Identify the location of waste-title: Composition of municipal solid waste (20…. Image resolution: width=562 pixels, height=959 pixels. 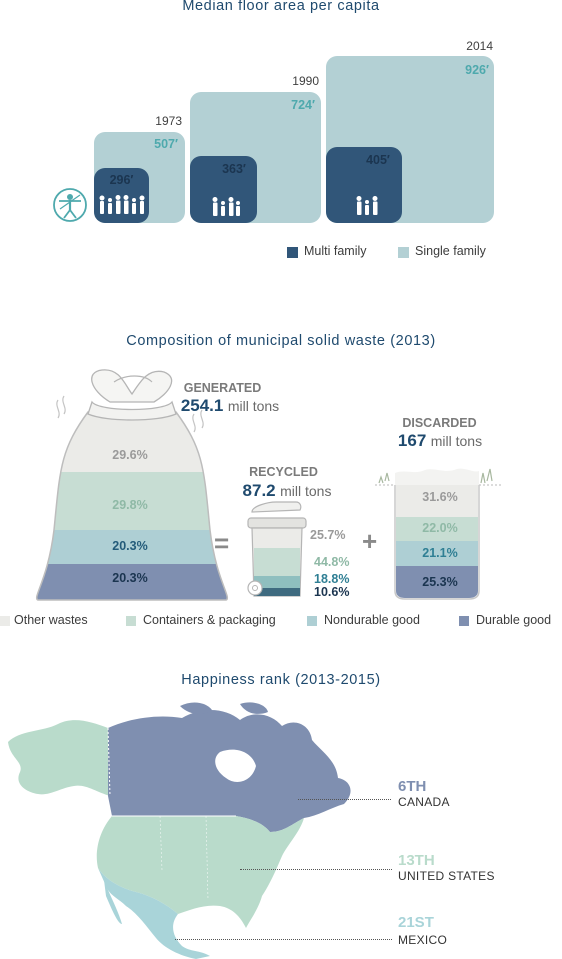
(281, 341).